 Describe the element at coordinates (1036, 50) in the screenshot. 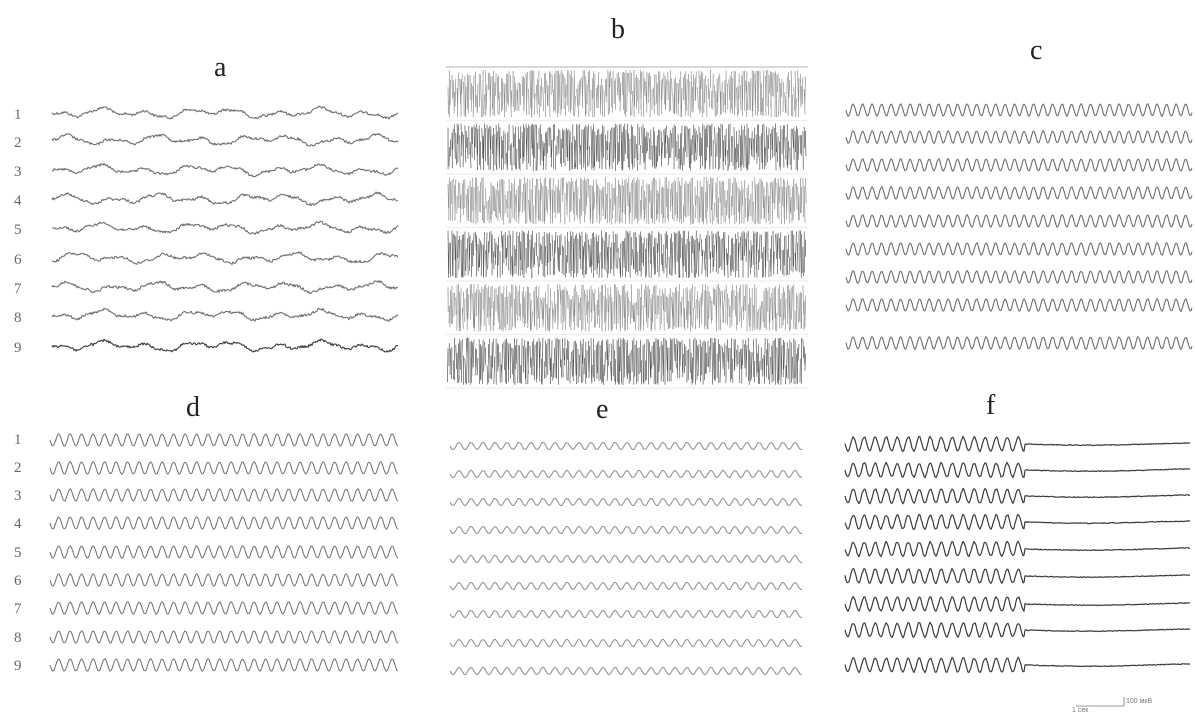

I see `panel-label-c: c` at that location.